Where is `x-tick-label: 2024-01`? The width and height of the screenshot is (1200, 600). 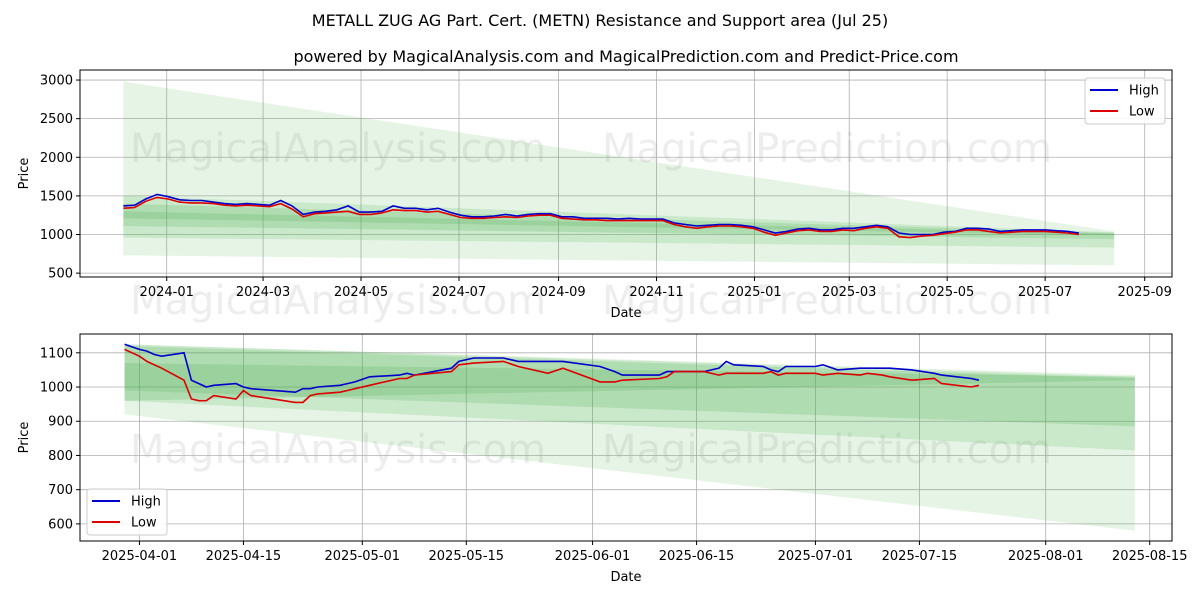
x-tick-label: 2024-01 is located at coordinates (167, 292).